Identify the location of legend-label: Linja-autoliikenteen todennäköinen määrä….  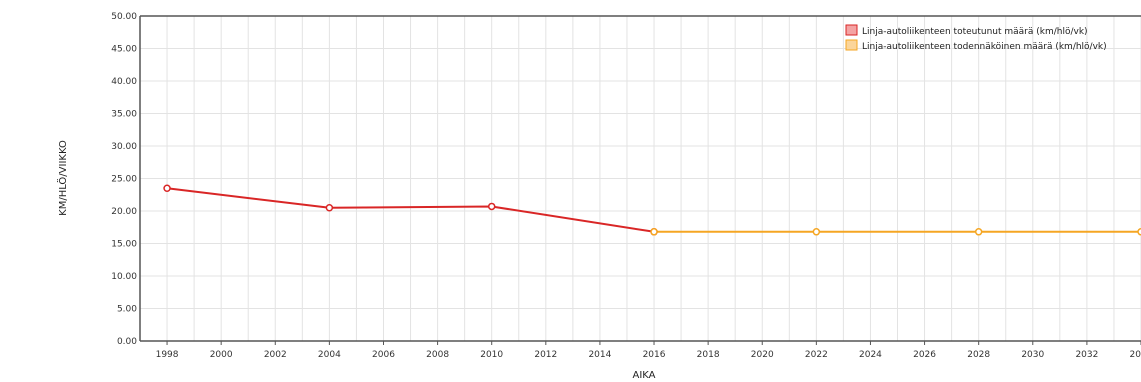
(984, 47).